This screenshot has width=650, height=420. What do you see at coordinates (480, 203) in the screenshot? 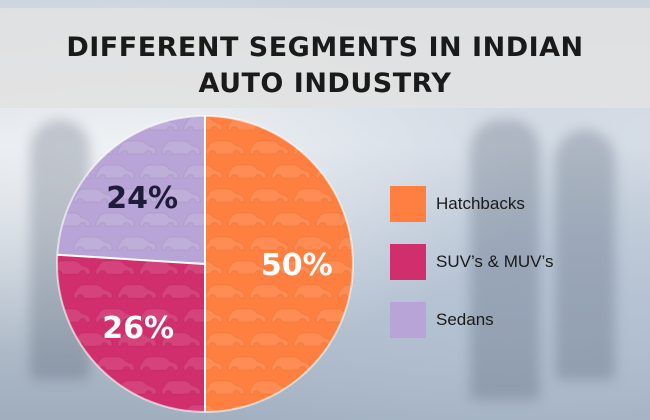
I see `legend-label-hatchbacks: Hatchbacks` at bounding box center [480, 203].